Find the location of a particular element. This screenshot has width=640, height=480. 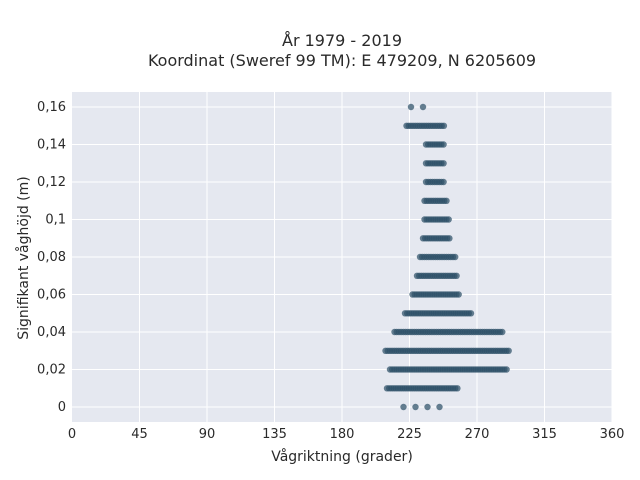

x-tick-label: 360 is located at coordinates (612, 434).